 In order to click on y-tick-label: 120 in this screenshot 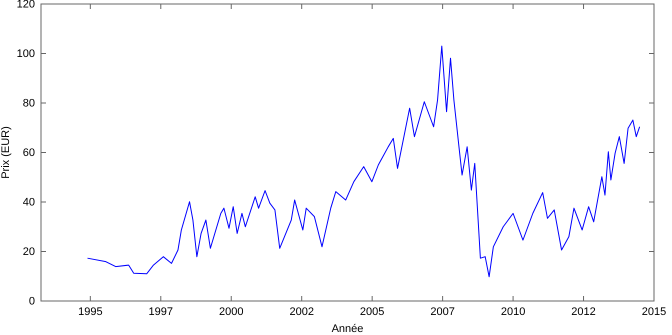, I will do `click(25, 5)`.